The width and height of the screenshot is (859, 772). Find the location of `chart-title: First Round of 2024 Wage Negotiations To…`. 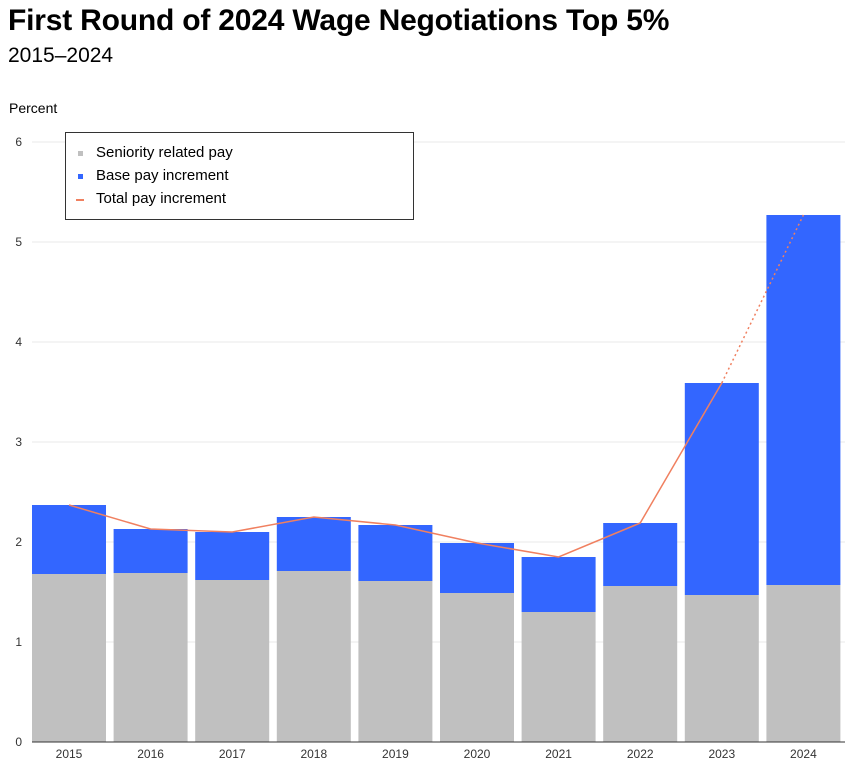

chart-title: First Round of 2024 Wage Negotiations To… is located at coordinates (339, 20).